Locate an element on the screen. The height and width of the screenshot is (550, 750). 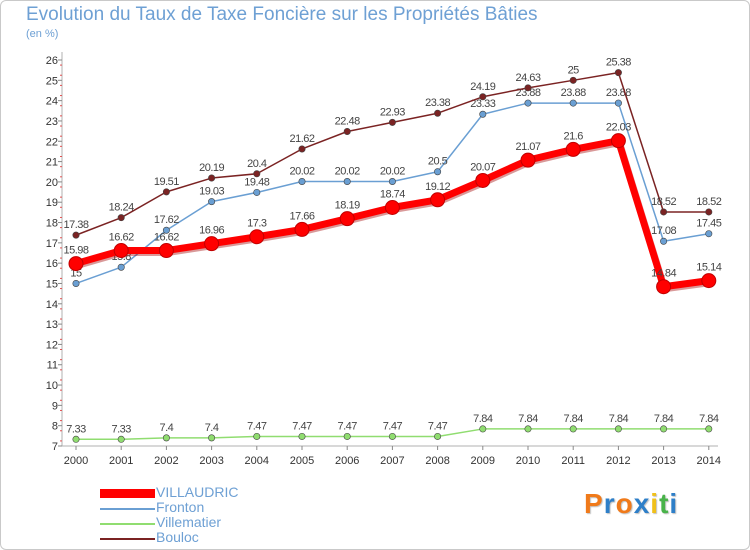
data-label-villaudric: 16.96 is located at coordinates (211, 231).